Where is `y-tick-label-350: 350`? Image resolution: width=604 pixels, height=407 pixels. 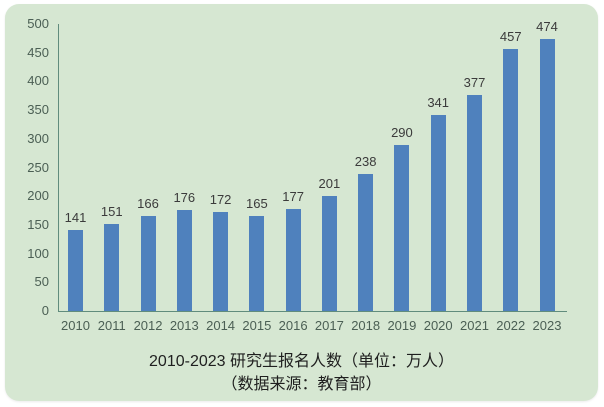
y-tick-label-350: 350 is located at coordinates (38, 110).